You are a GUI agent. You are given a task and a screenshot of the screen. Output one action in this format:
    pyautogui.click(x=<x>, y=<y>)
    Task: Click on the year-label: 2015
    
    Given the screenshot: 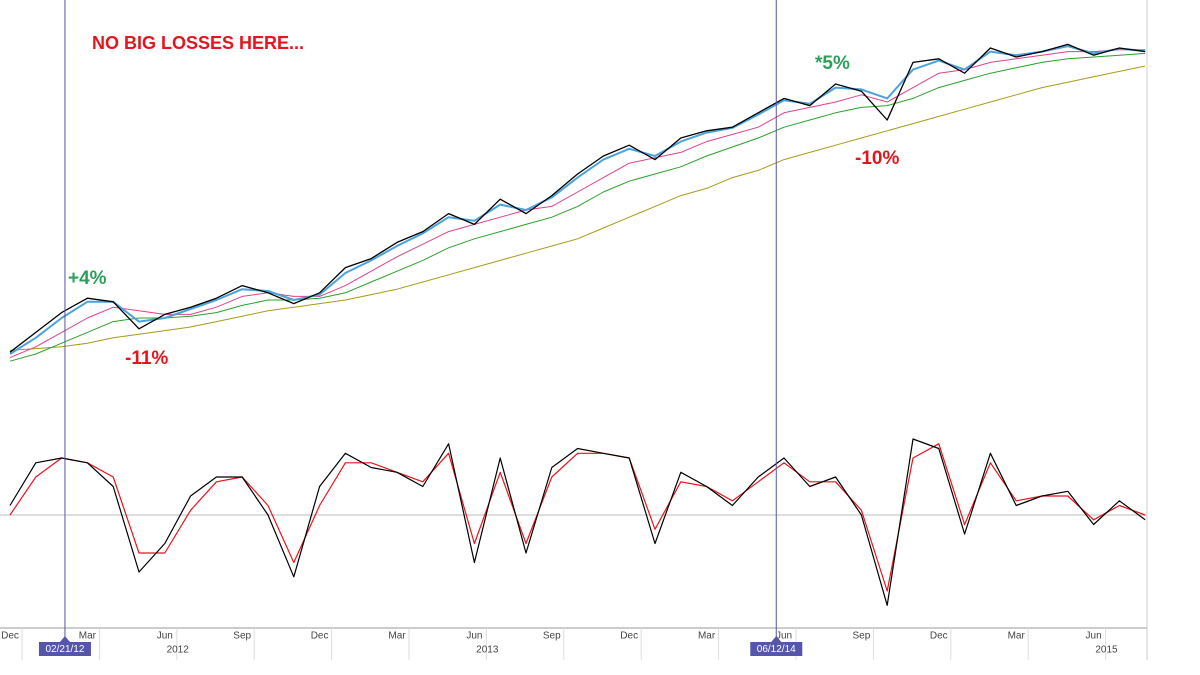 What is the action you would take?
    pyautogui.click(x=1106, y=650)
    